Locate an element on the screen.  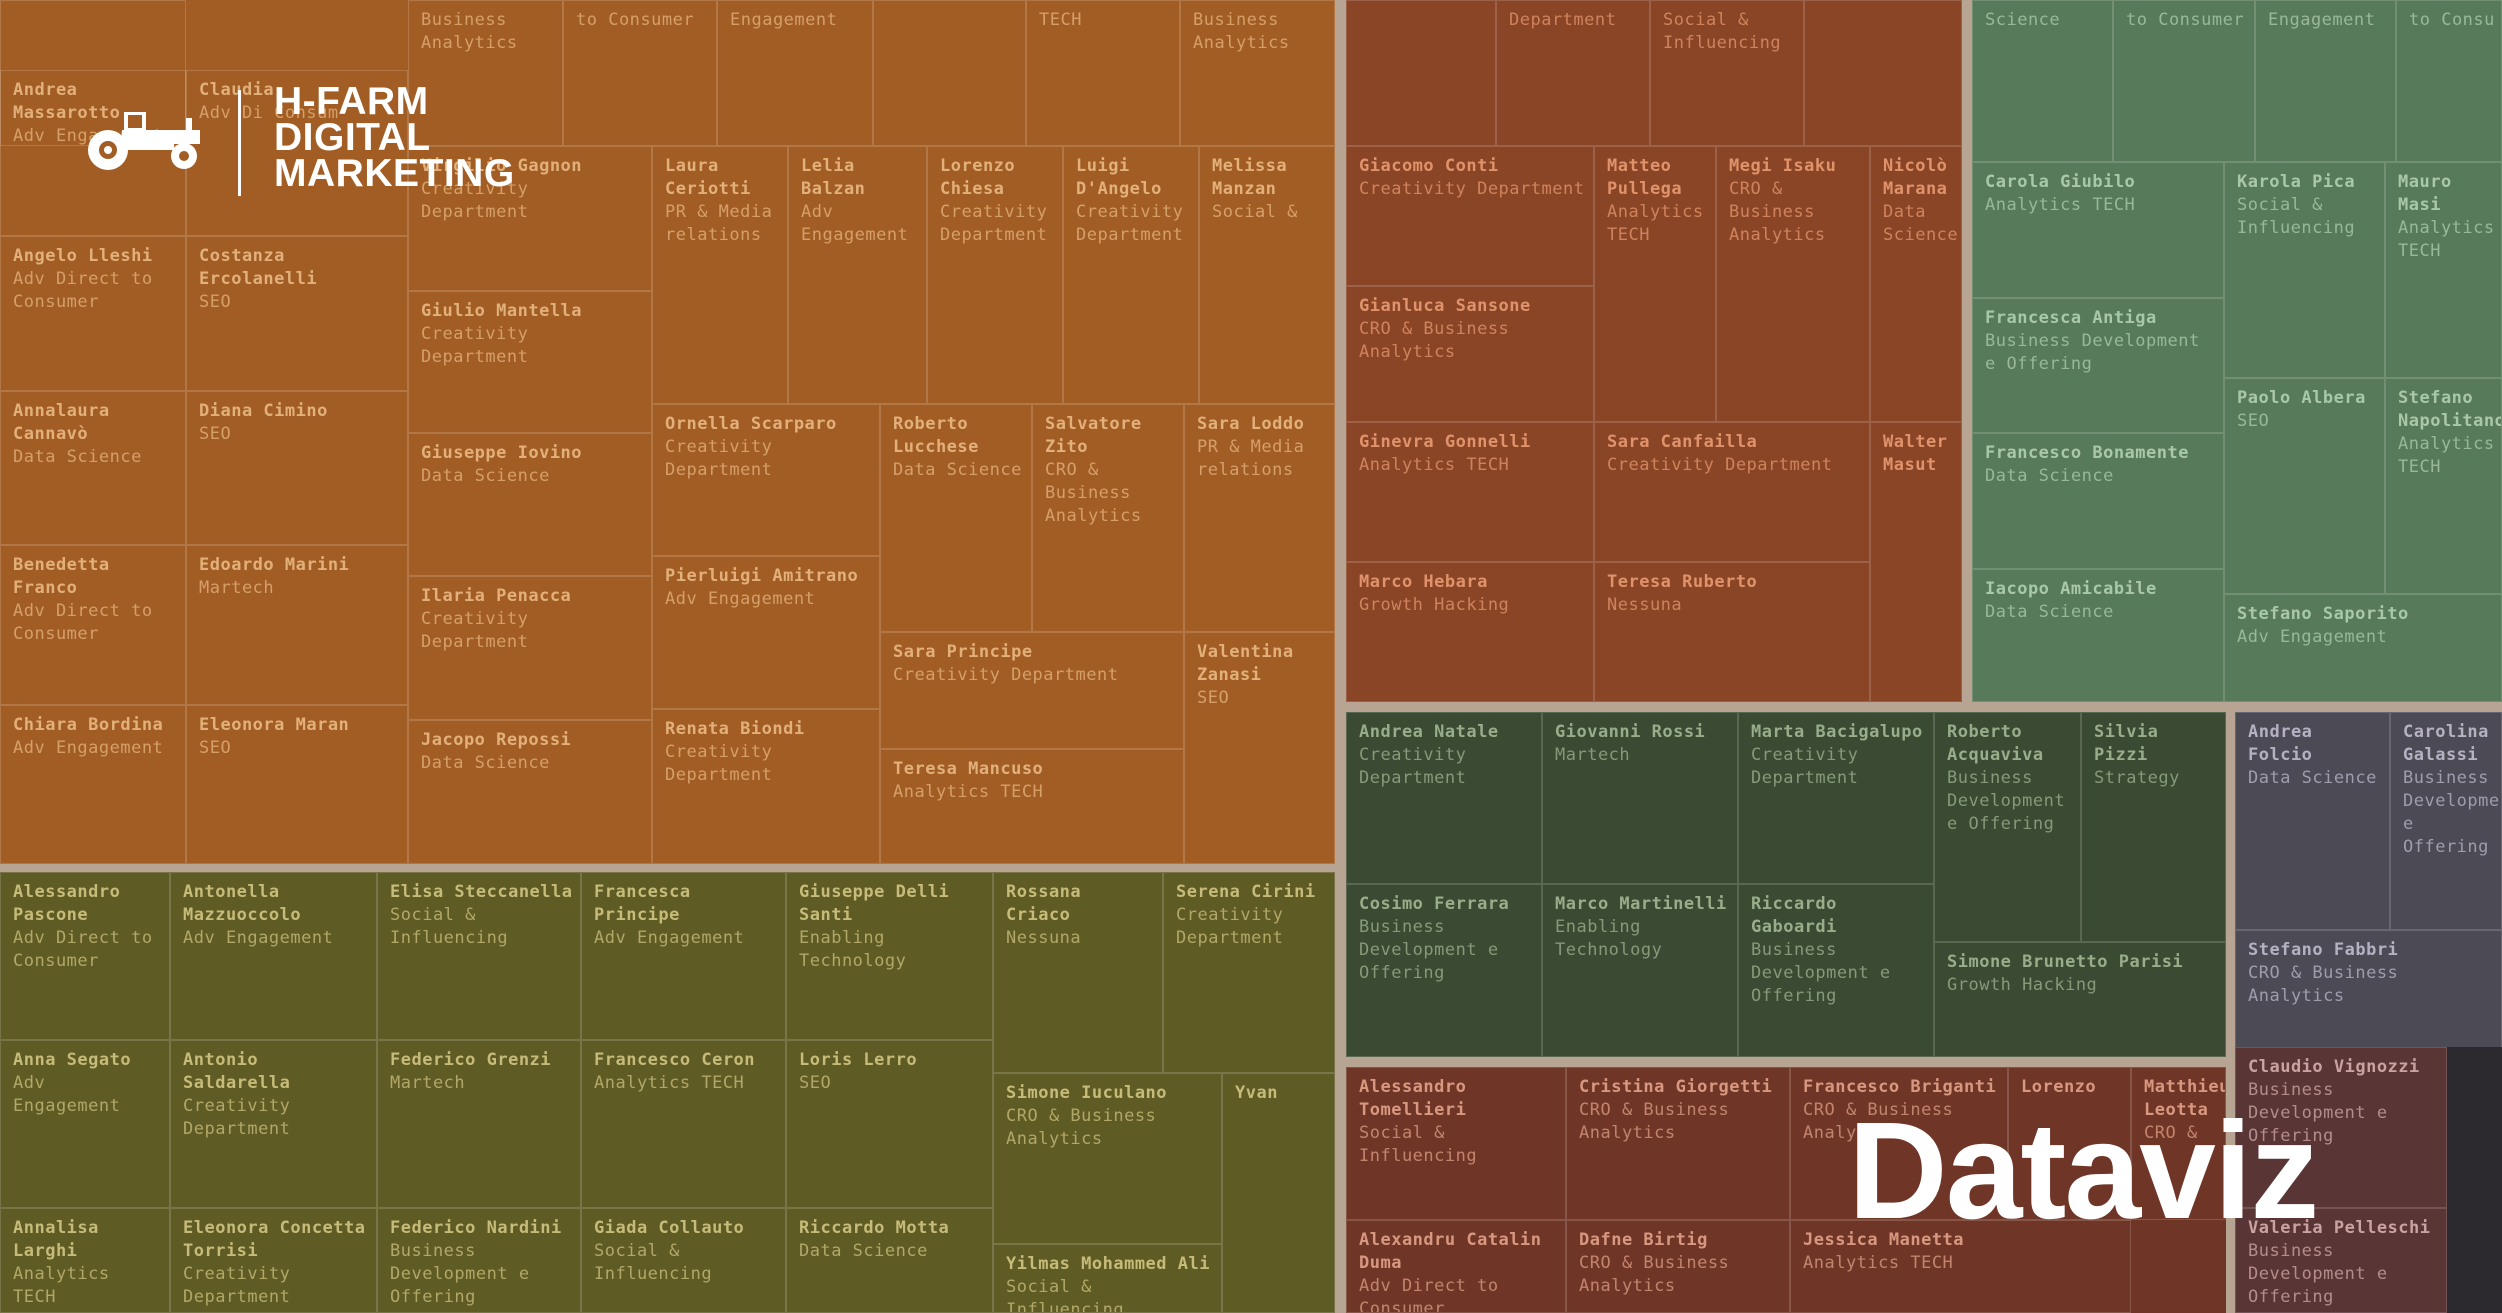
cell-name-label: Mauro Masi is located at coordinates (2425, 193).